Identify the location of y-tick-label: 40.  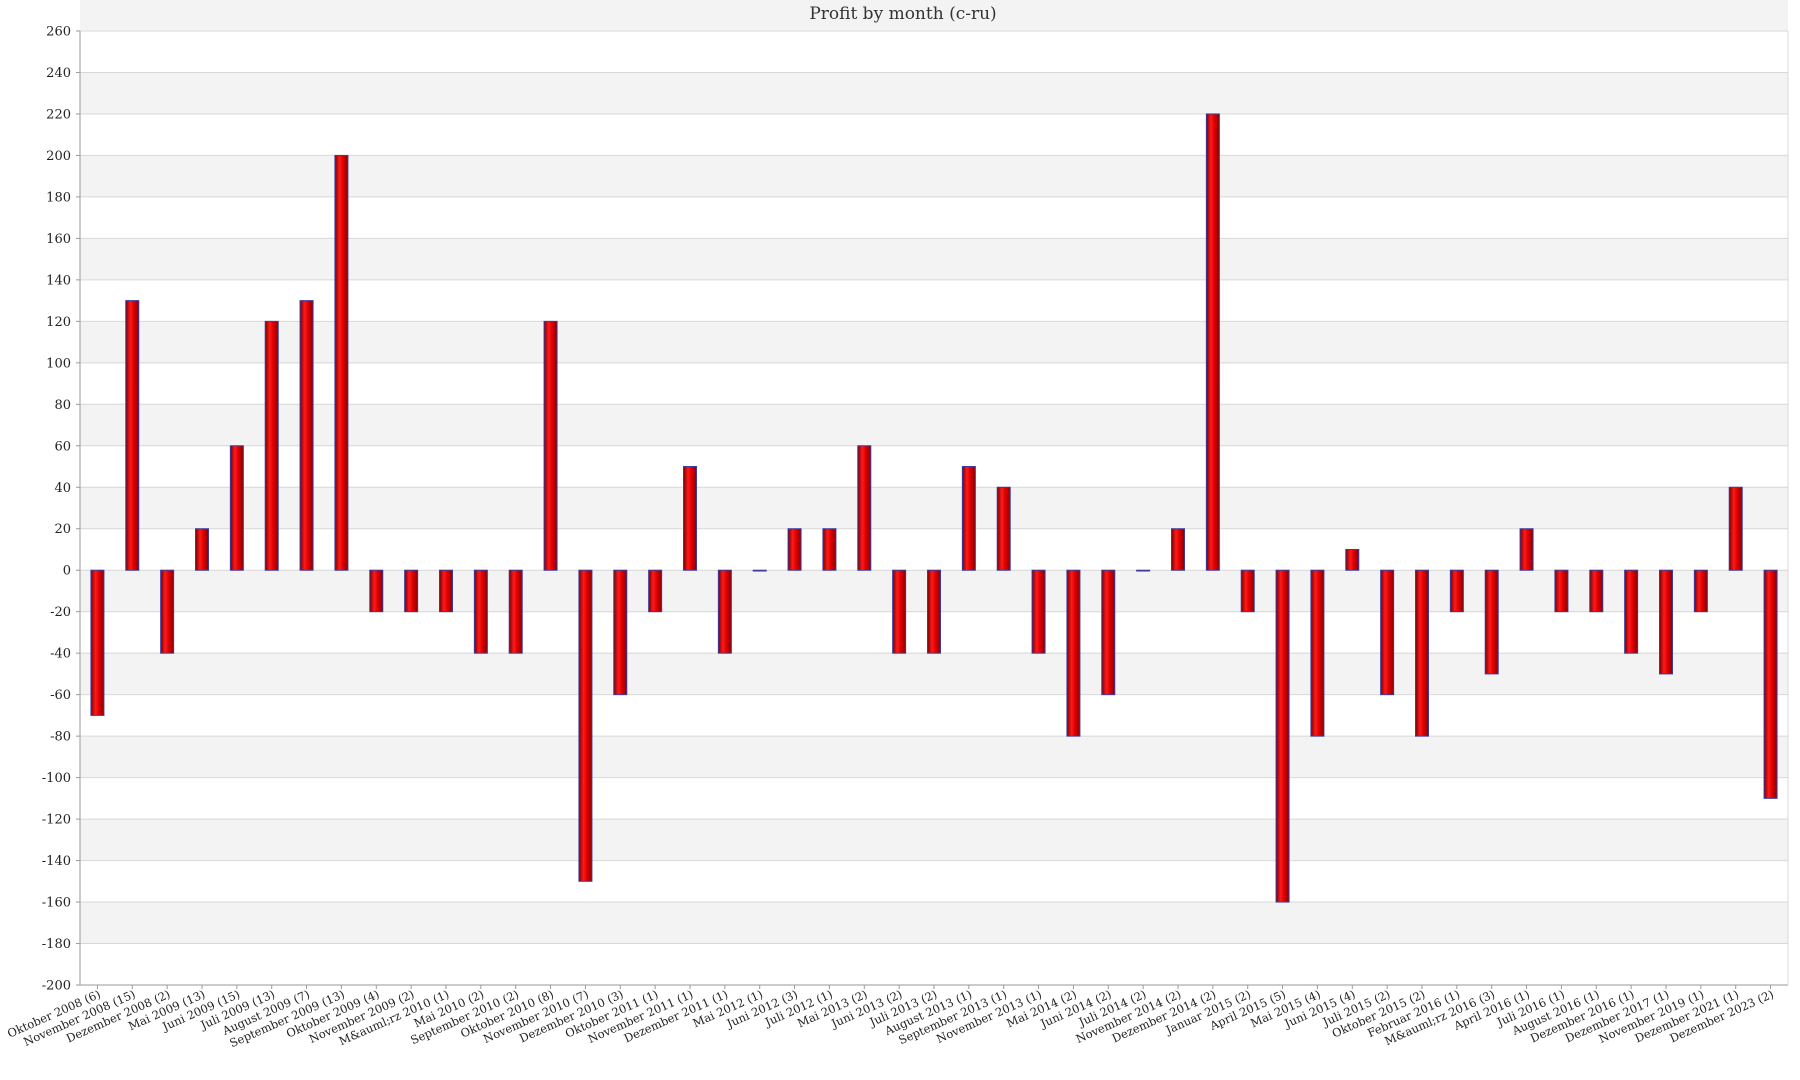
(62, 488).